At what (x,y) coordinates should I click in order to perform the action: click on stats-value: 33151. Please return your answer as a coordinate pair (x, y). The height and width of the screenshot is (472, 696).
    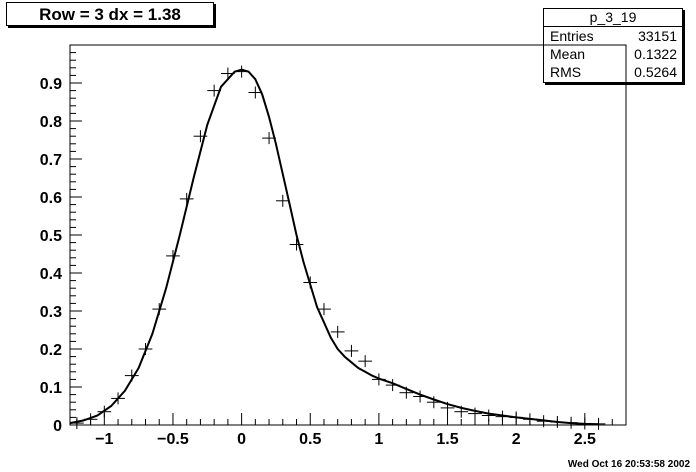
    Looking at the image, I should click on (657, 36).